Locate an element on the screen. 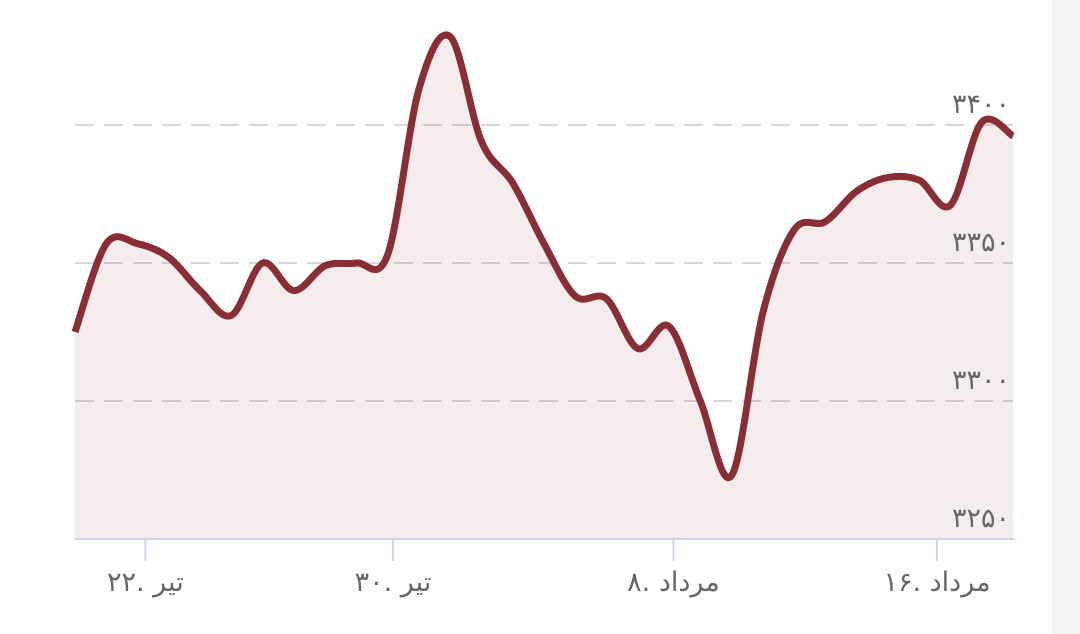  y-axis-label: ۳۳۰۰ is located at coordinates (980, 380).